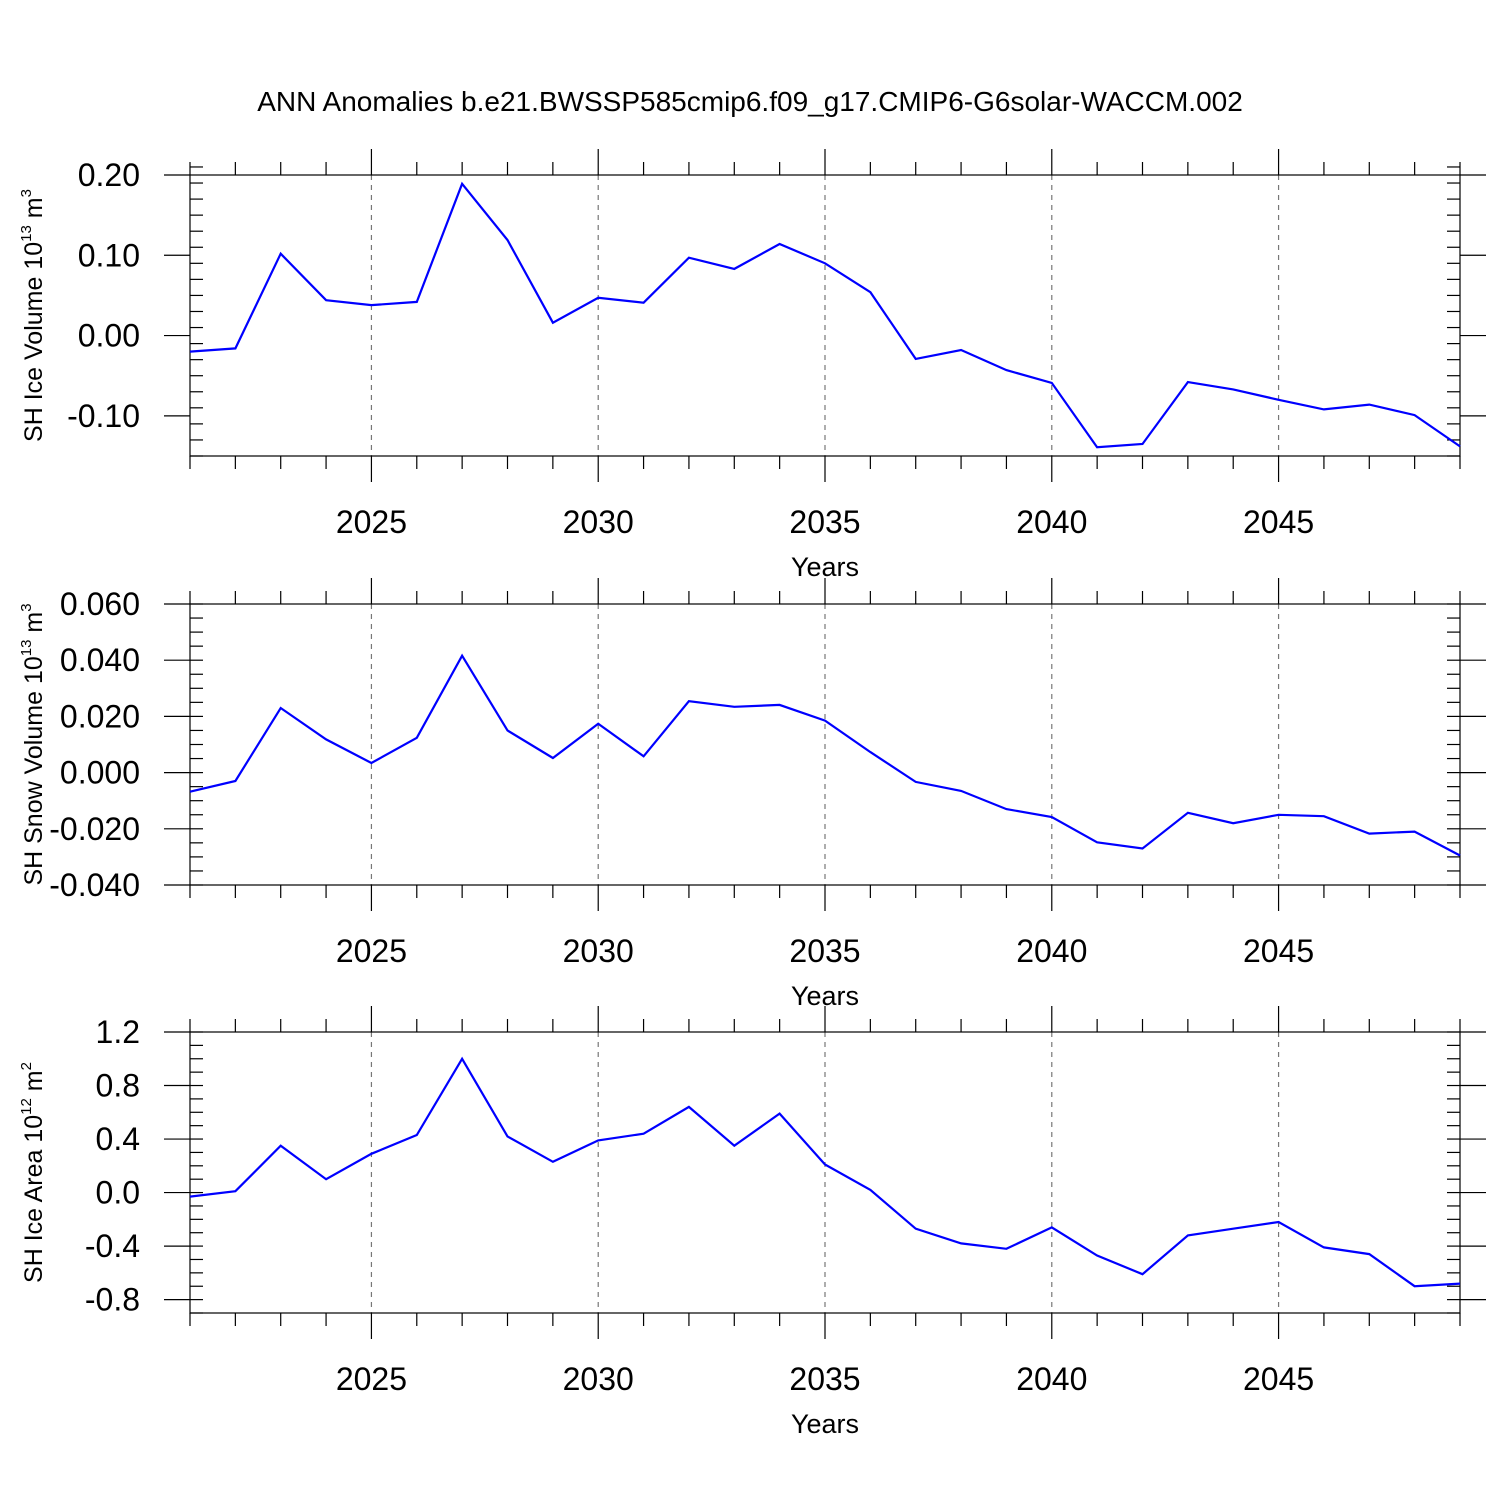 This screenshot has width=1500, height=1500. I want to click on snow-volume-y-axis-label: SH Snow Volume 1013 m3, so click(33, 744).